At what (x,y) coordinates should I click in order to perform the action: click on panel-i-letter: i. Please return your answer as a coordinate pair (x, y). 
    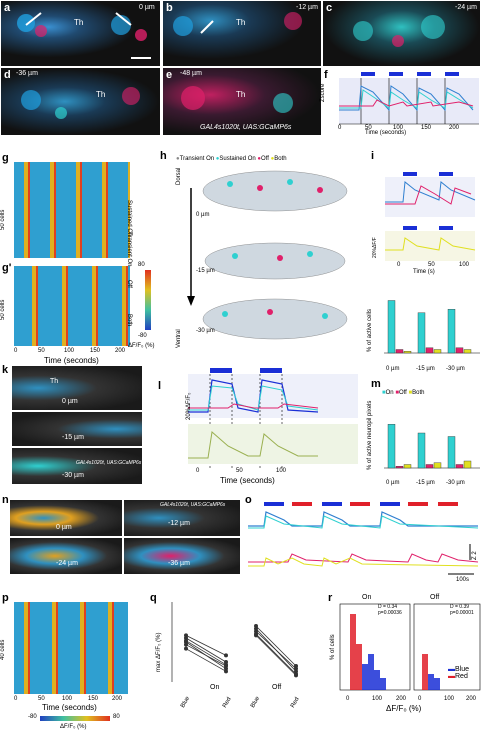
    Looking at the image, I should click on (373, 156).